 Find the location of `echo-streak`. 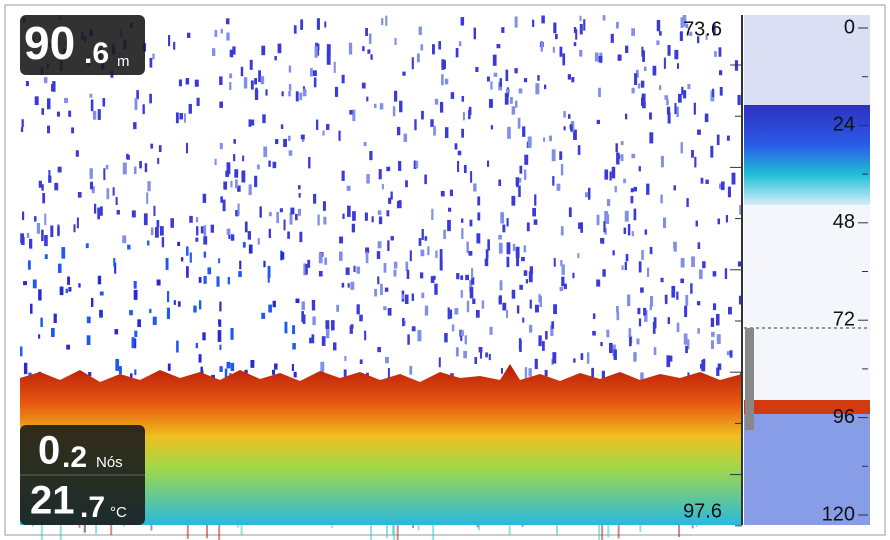

echo-streak is located at coordinates (679, 527).